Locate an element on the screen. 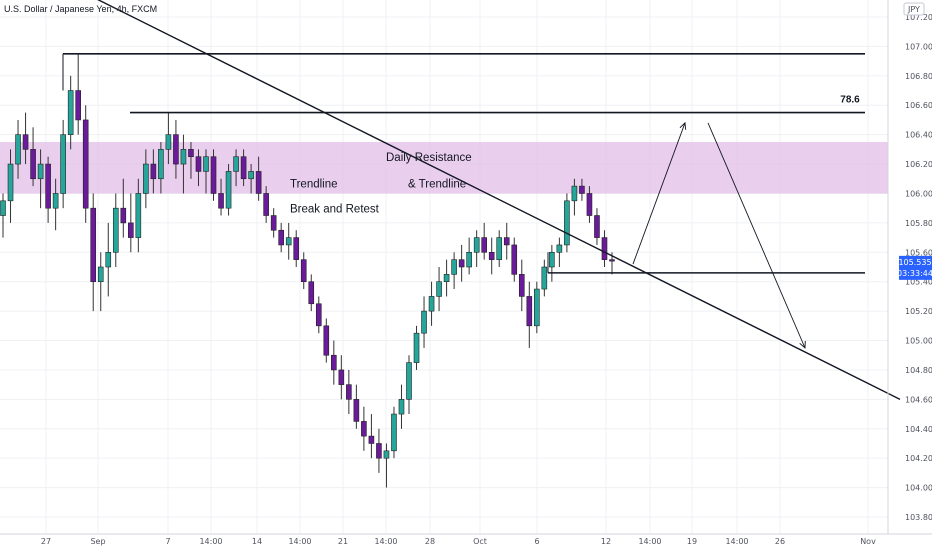 The width and height of the screenshot is (932, 550). chart-annotation: Trendline is located at coordinates (314, 185).